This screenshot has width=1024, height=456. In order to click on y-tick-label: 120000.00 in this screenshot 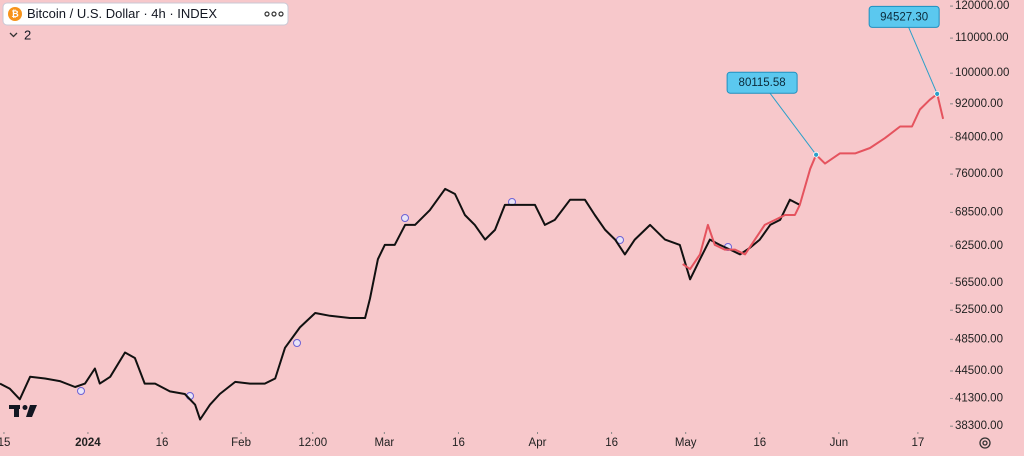, I will do `click(982, 6)`.